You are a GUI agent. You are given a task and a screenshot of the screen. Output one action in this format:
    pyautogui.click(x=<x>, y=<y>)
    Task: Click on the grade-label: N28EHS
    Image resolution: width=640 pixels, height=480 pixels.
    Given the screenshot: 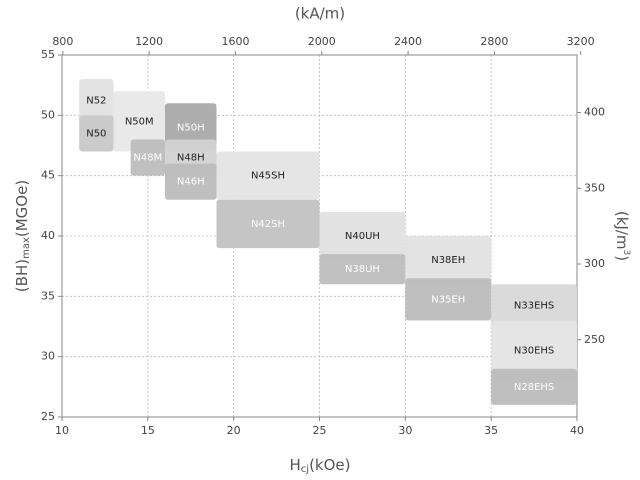 What is the action you would take?
    pyautogui.click(x=534, y=387)
    